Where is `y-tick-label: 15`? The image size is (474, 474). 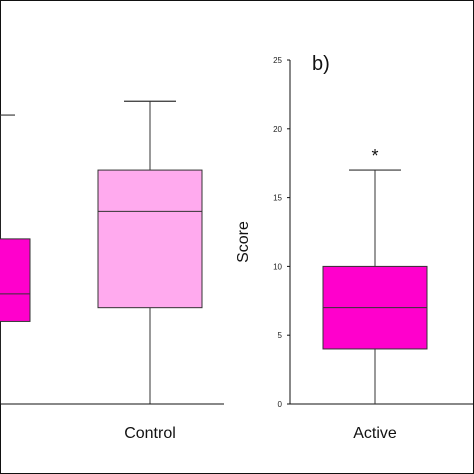 y-tick-label: 15 is located at coordinates (277, 198).